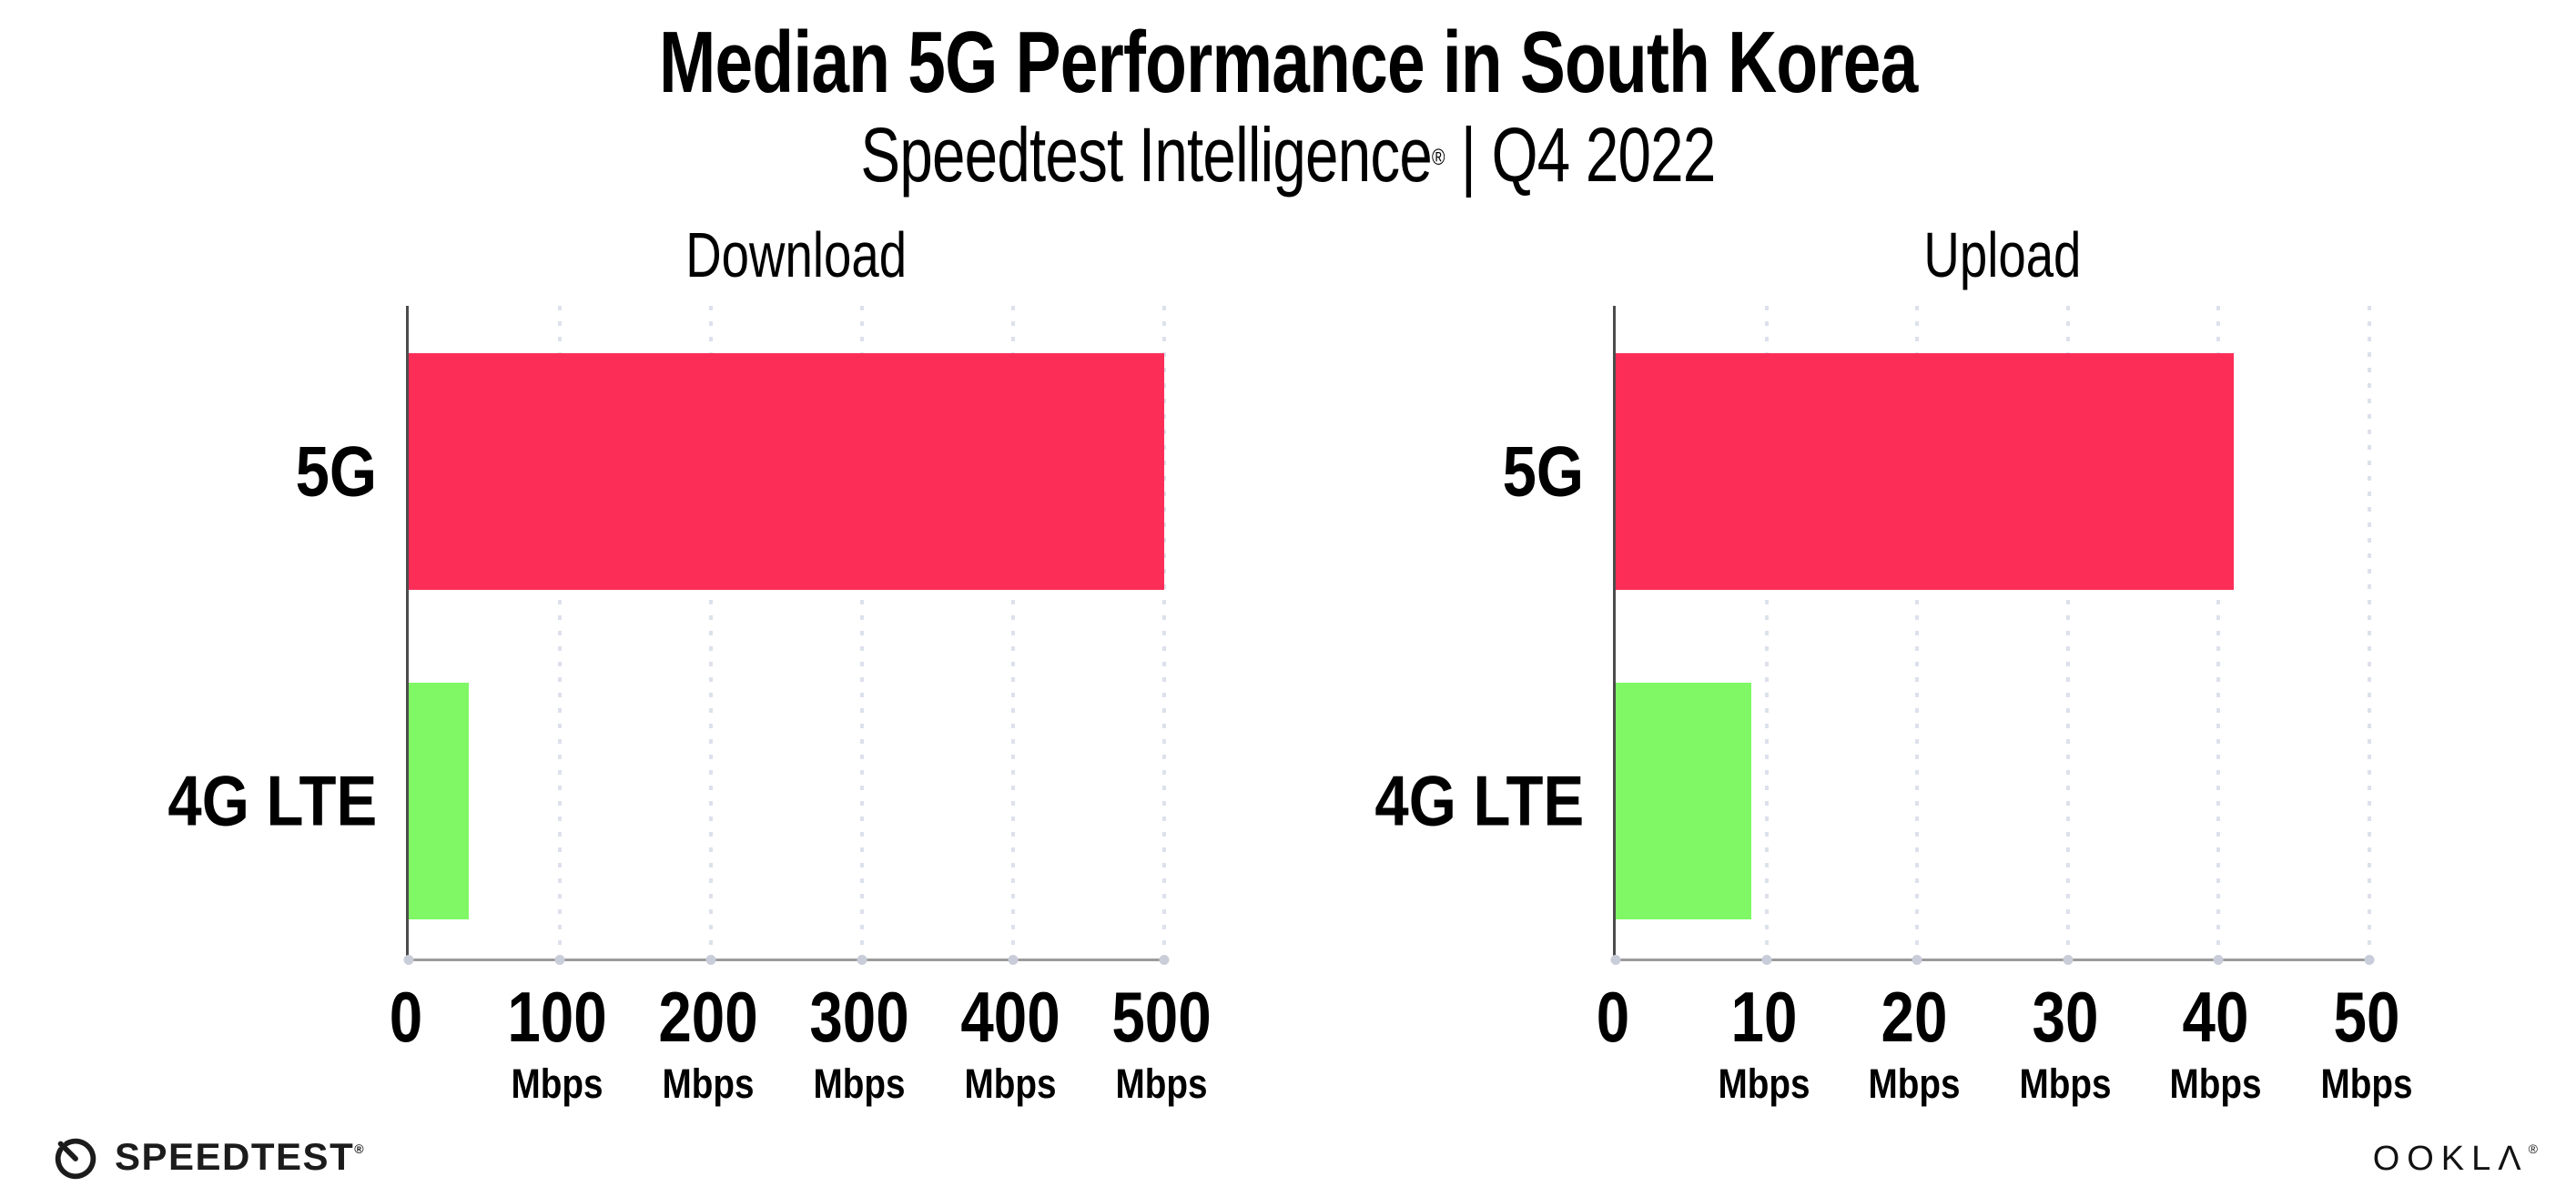  I want to click on tick-number: 30, so click(2065, 1017).